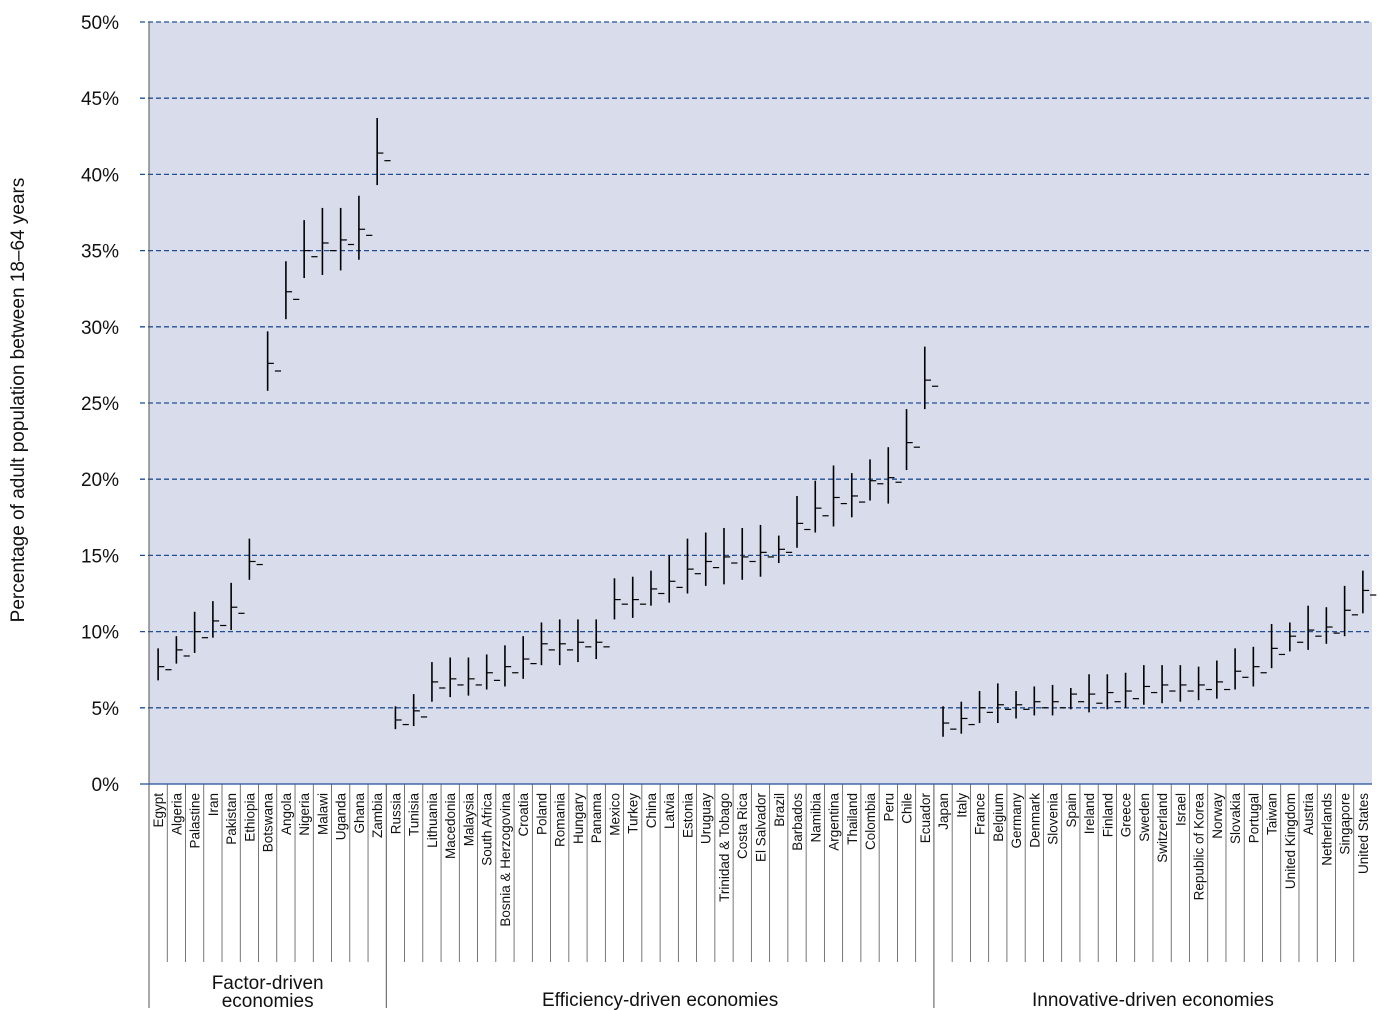 Image resolution: width=1380 pixels, height=1010 pixels. Describe the element at coordinates (450, 826) in the screenshot. I see `x-tick-label: Macedonia` at that location.